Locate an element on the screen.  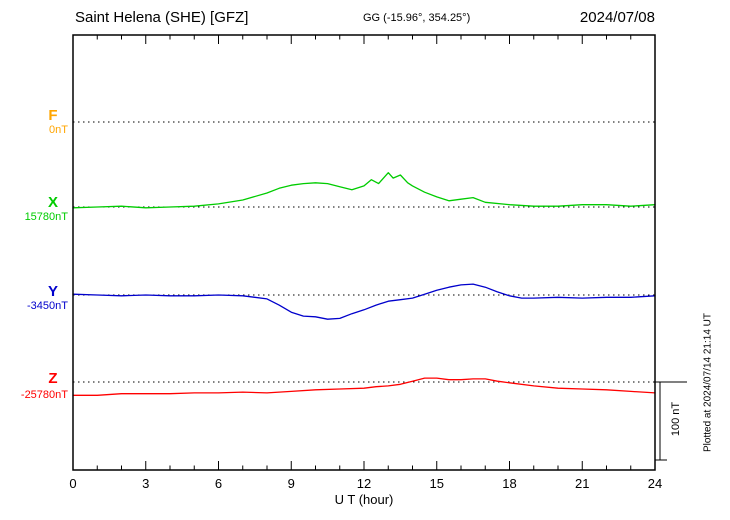
component-label-x: X is located at coordinates (52, 202).